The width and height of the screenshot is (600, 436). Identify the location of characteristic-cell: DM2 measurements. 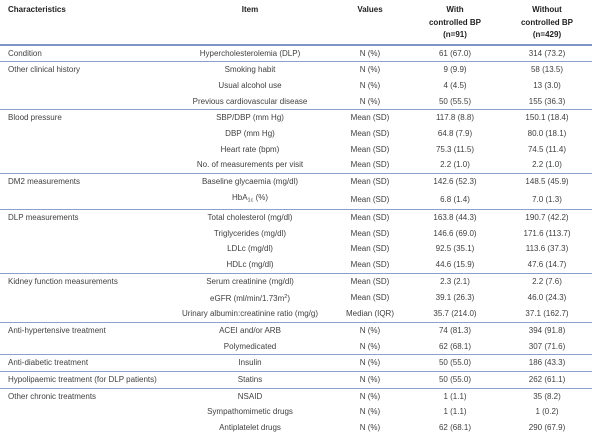
(44, 182).